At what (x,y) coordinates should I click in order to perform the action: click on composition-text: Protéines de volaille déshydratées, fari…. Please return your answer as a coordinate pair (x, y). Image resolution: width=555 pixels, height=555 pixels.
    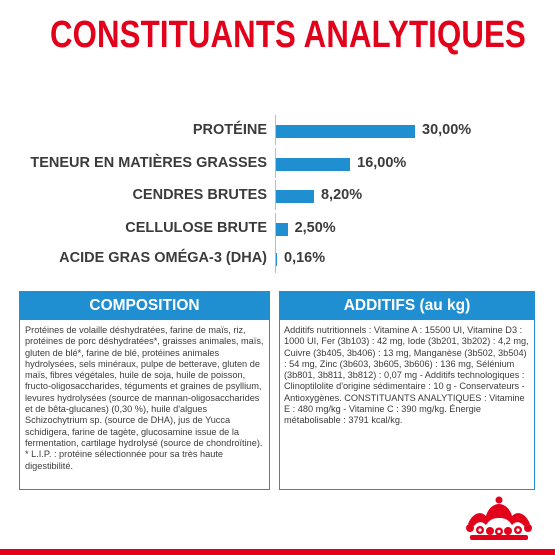
    Looking at the image, I should click on (146, 398).